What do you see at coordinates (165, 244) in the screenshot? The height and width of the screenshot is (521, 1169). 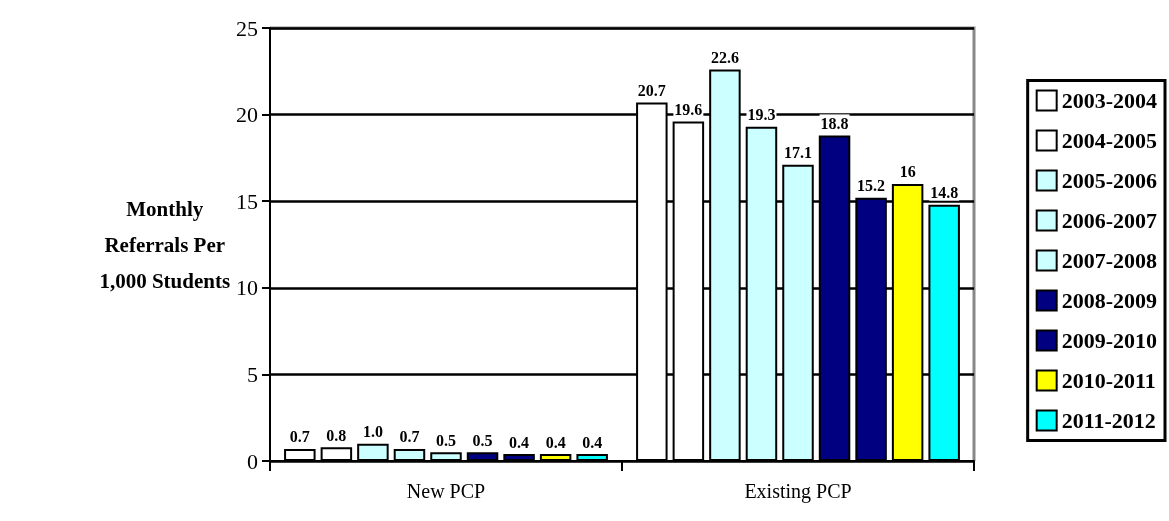 I see `y-axis-title: Monthly Referrals Per 1,000 Students` at bounding box center [165, 244].